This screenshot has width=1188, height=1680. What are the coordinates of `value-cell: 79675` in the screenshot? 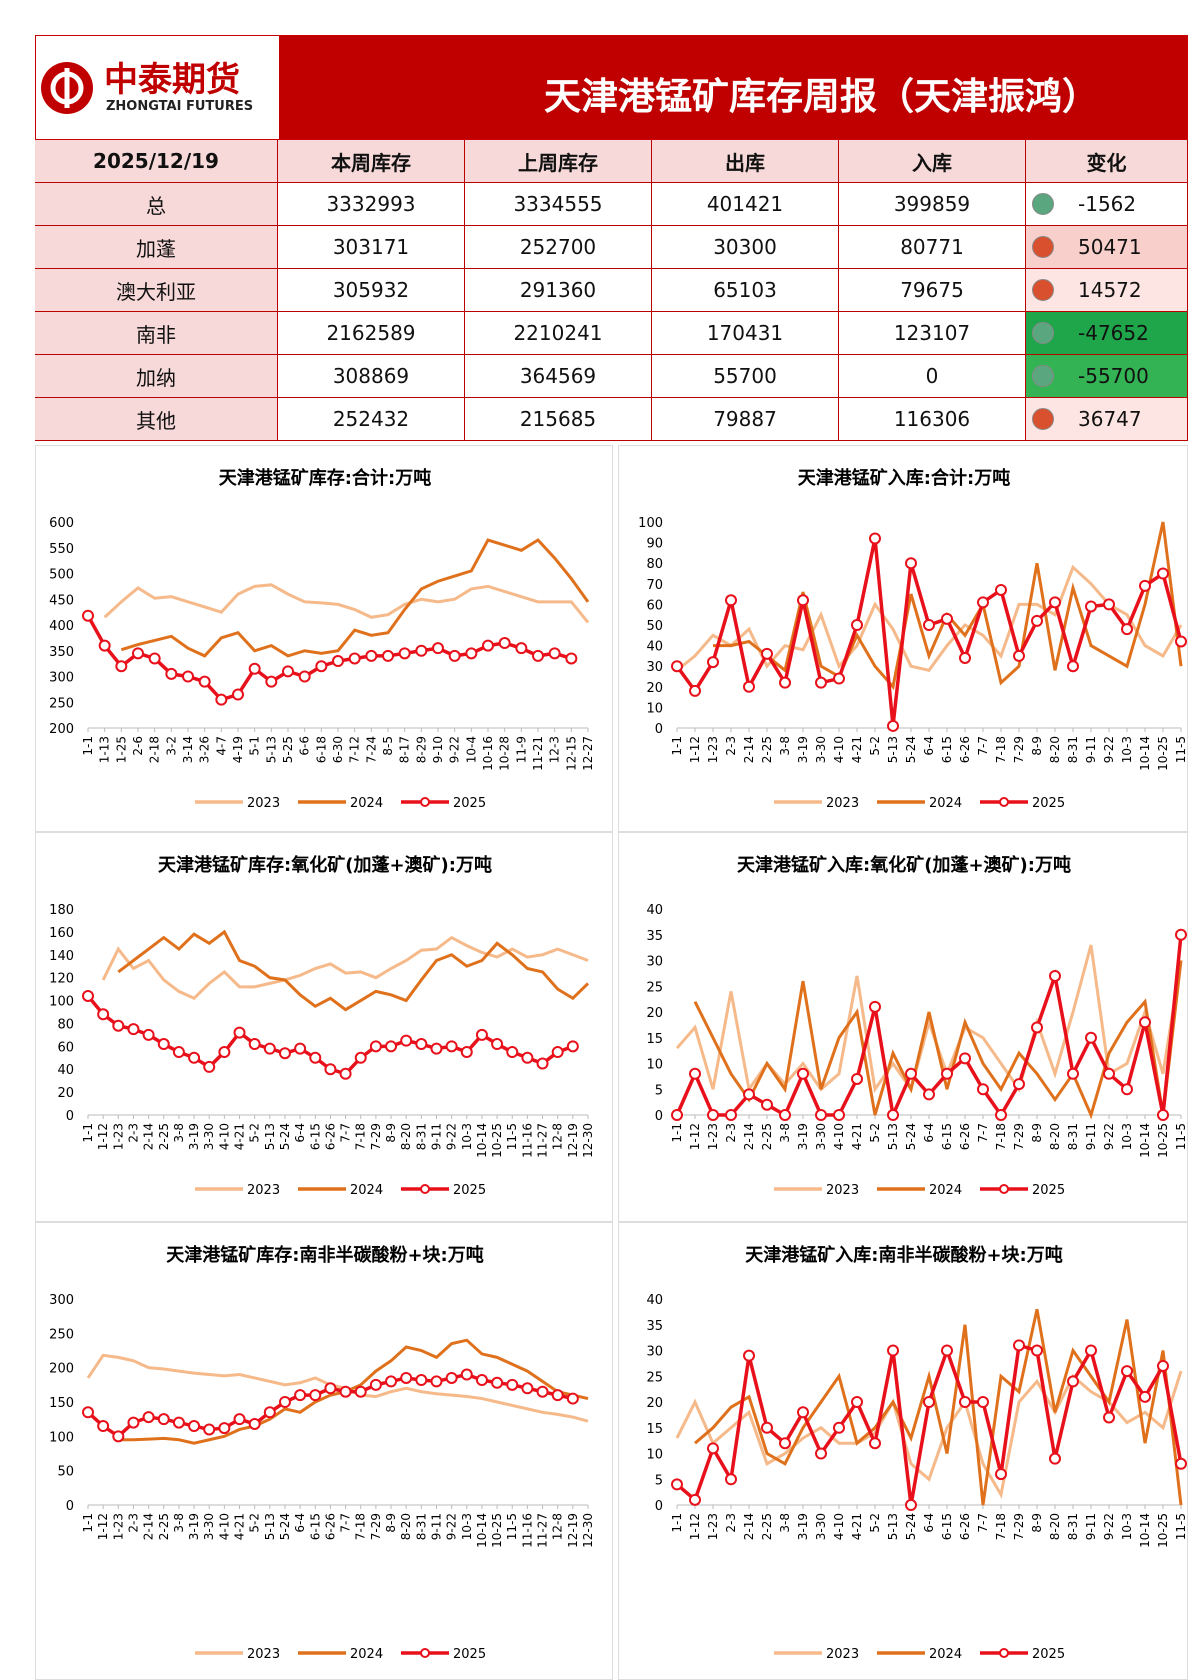 It's located at (932, 290).